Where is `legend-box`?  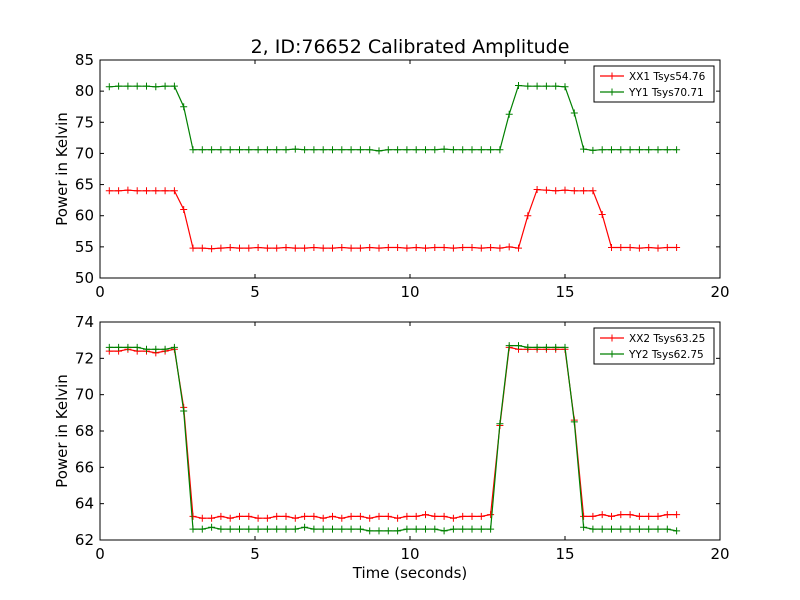 legend-box is located at coordinates (654, 346).